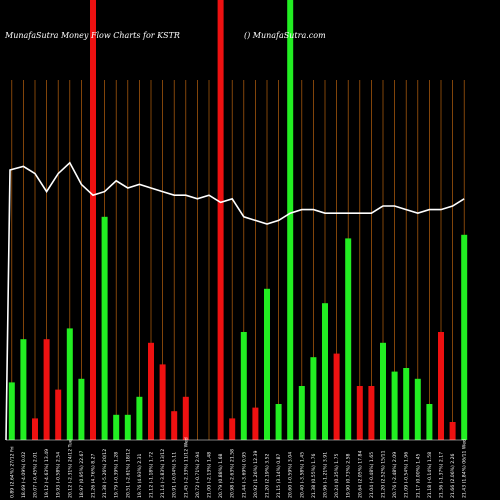 The image size is (500, 500). I want to click on chart-site-credit: () MunafaSutra.com, so click(285, 35).